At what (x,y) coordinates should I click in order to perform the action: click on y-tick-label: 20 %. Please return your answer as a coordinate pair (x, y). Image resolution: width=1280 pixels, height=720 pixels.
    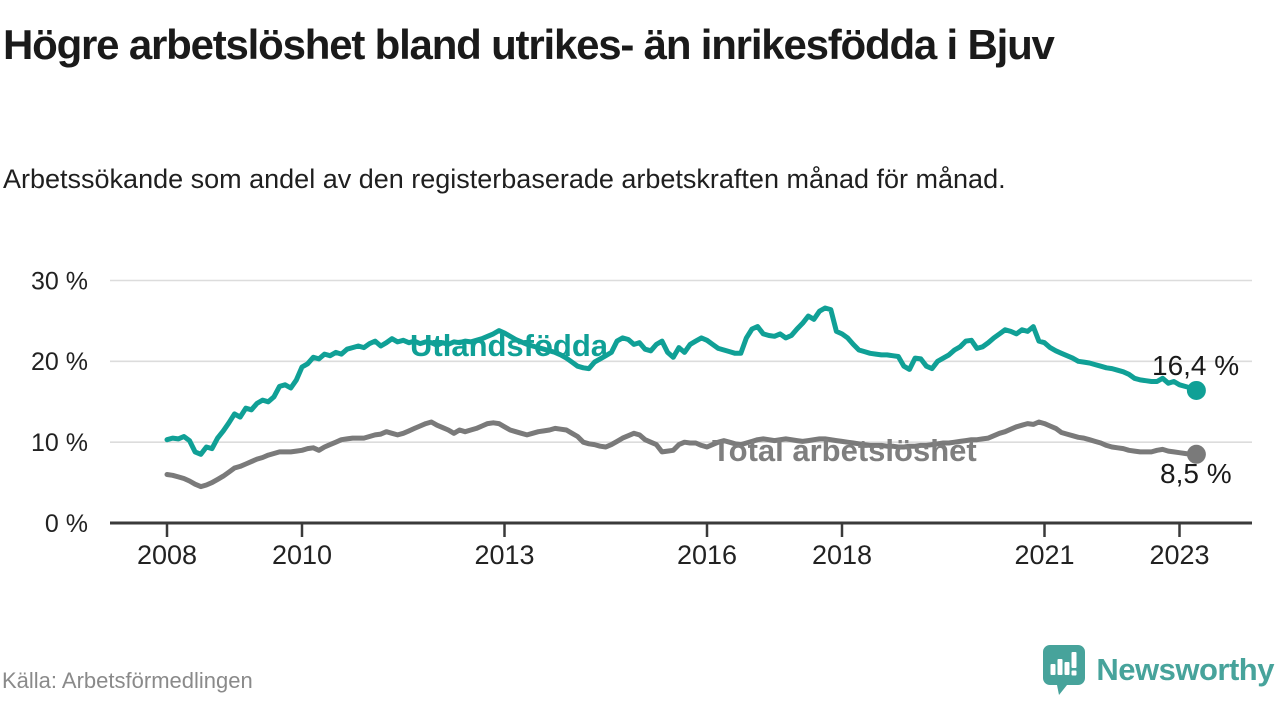
    Looking at the image, I should click on (59, 362).